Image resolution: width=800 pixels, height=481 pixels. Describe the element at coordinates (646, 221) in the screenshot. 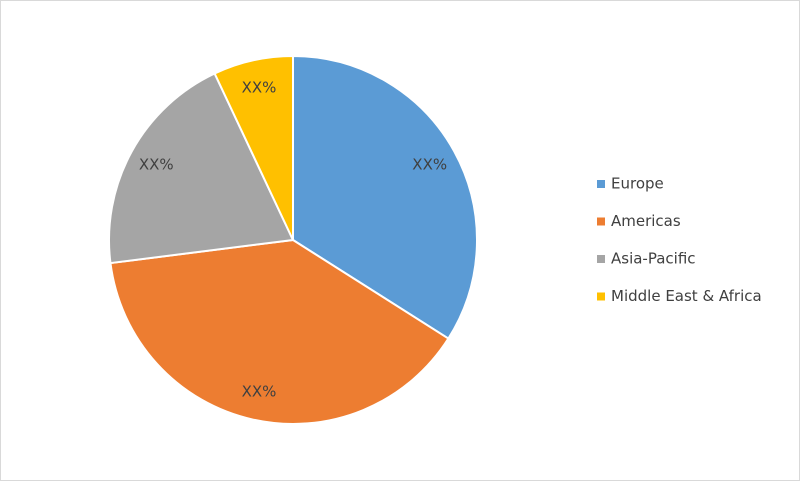

I see `legend-label: Americas` at that location.